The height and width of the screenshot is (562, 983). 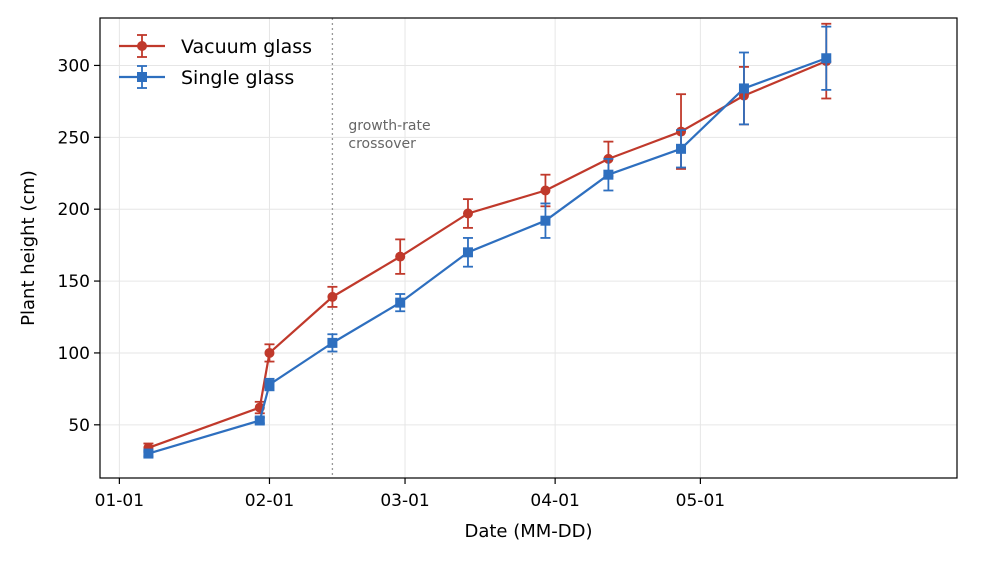 What do you see at coordinates (389, 126) in the screenshot?
I see `annotation-line-1: growth-rate` at bounding box center [389, 126].